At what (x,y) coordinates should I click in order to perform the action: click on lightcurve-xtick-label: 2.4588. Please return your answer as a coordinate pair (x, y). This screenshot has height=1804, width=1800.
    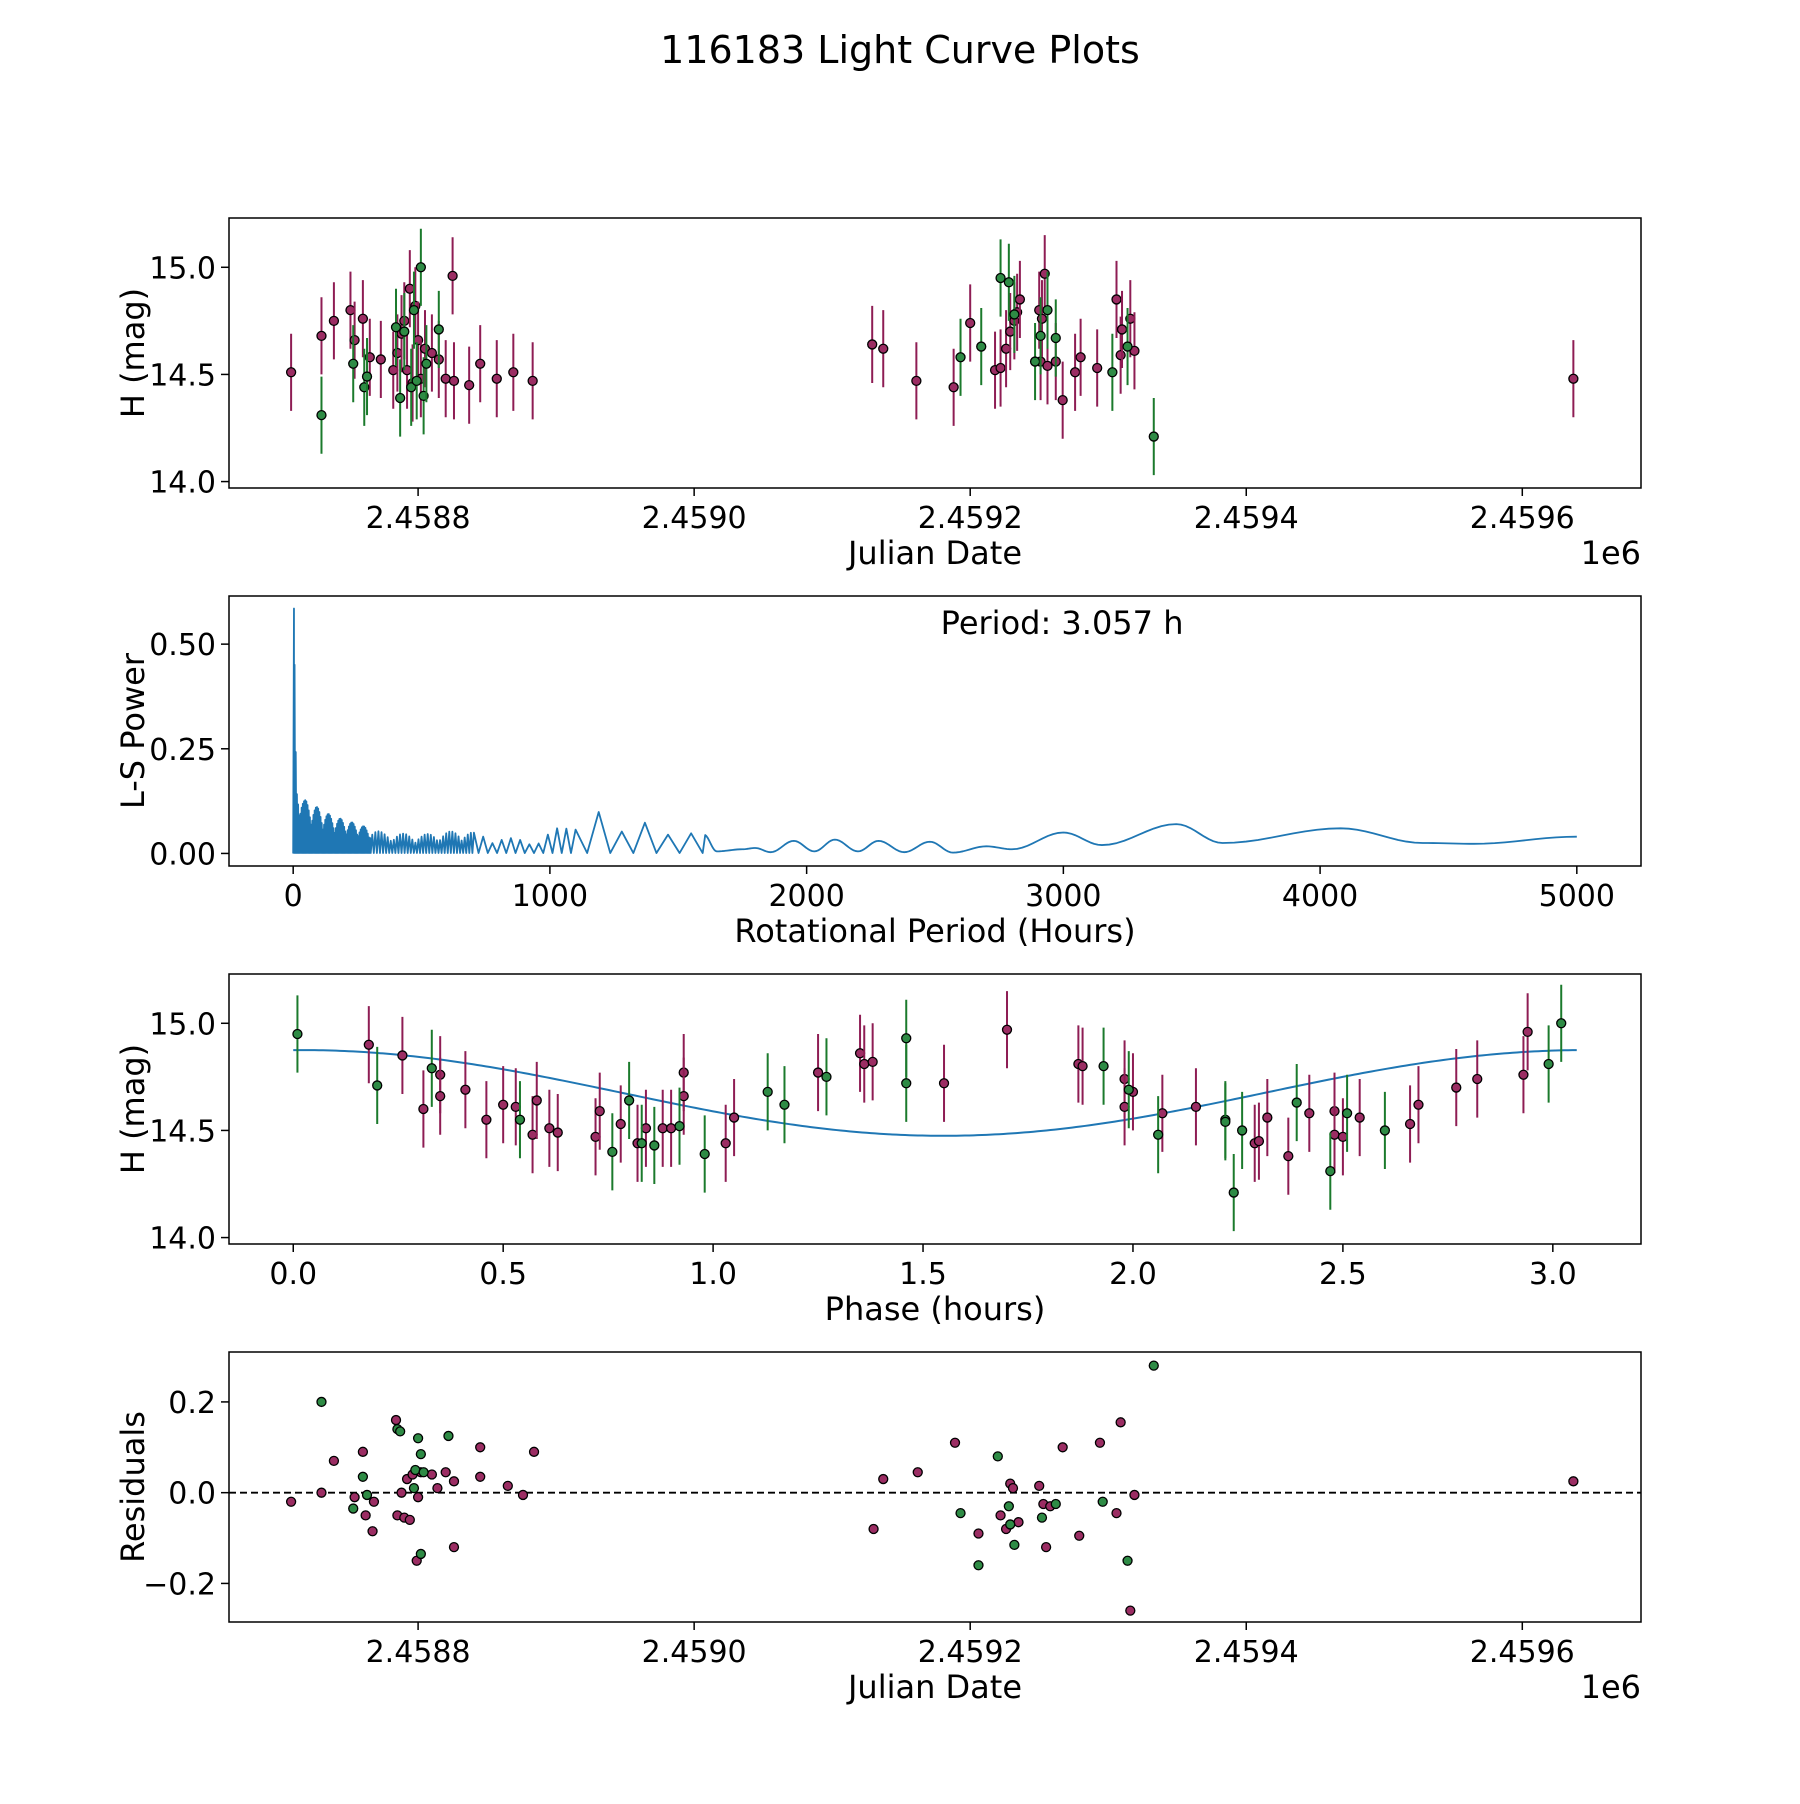
    Looking at the image, I should click on (418, 518).